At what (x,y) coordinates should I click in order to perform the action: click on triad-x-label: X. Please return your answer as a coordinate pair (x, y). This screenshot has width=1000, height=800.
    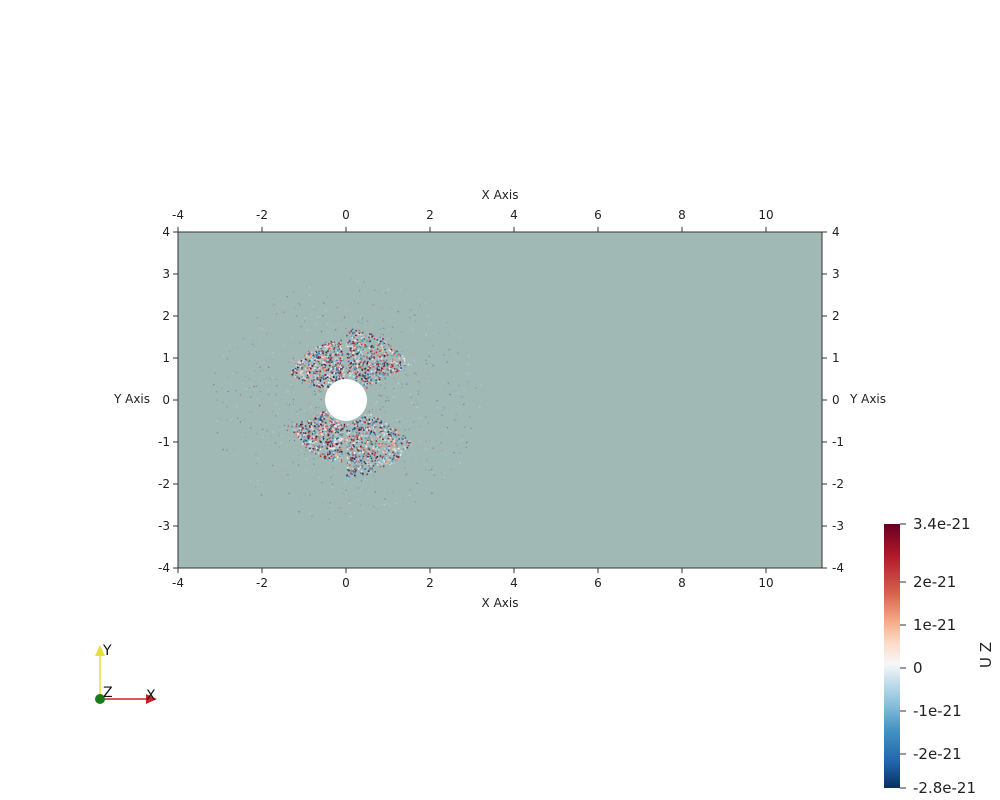
    Looking at the image, I should click on (151, 696).